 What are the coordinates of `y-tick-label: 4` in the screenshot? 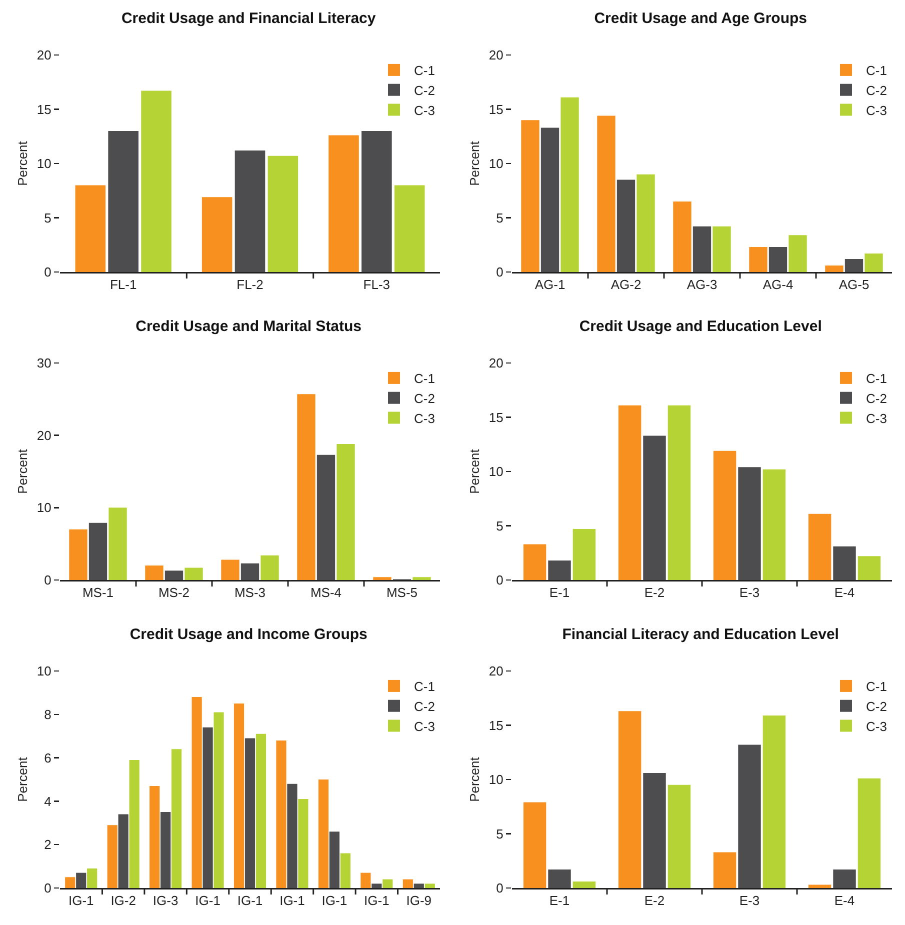 It's located at (48, 801).